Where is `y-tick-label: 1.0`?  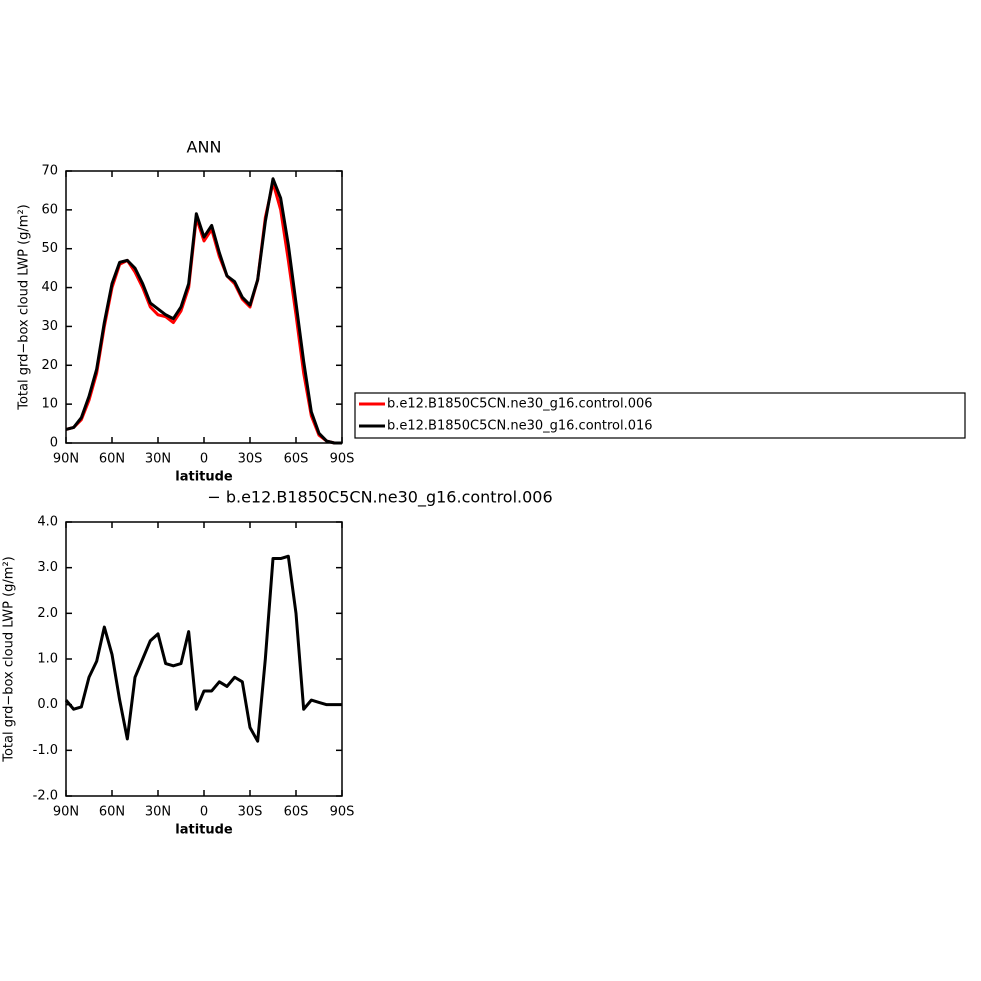 y-tick-label: 1.0 is located at coordinates (47, 659).